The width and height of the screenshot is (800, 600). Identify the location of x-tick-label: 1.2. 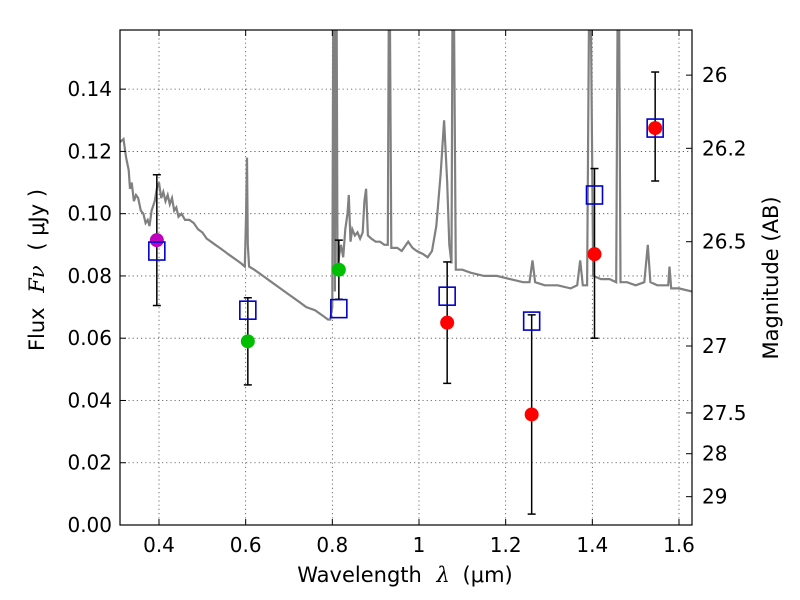
(506, 545).